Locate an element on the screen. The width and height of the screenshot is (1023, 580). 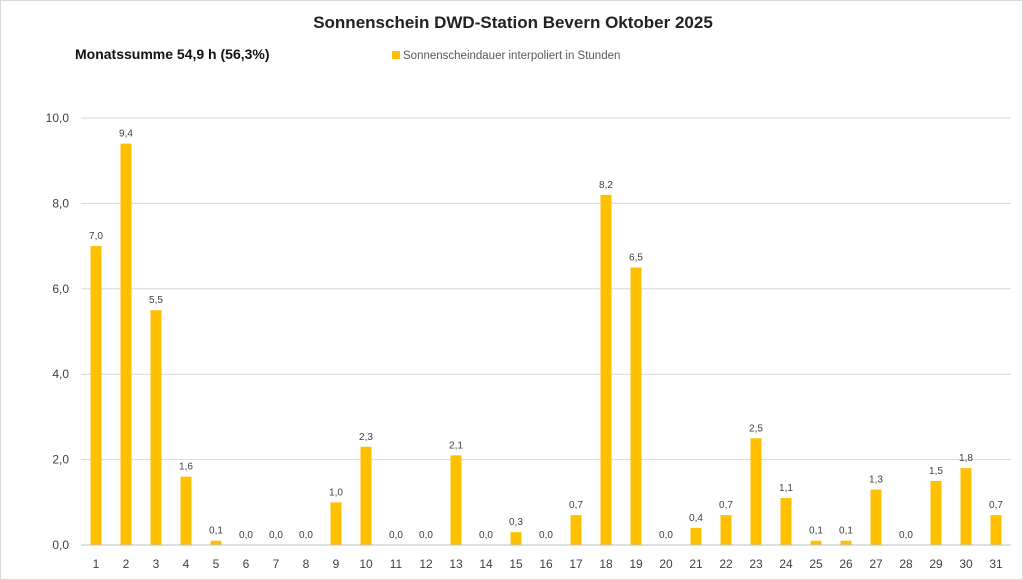
data-label: 7,0 is located at coordinates (96, 236).